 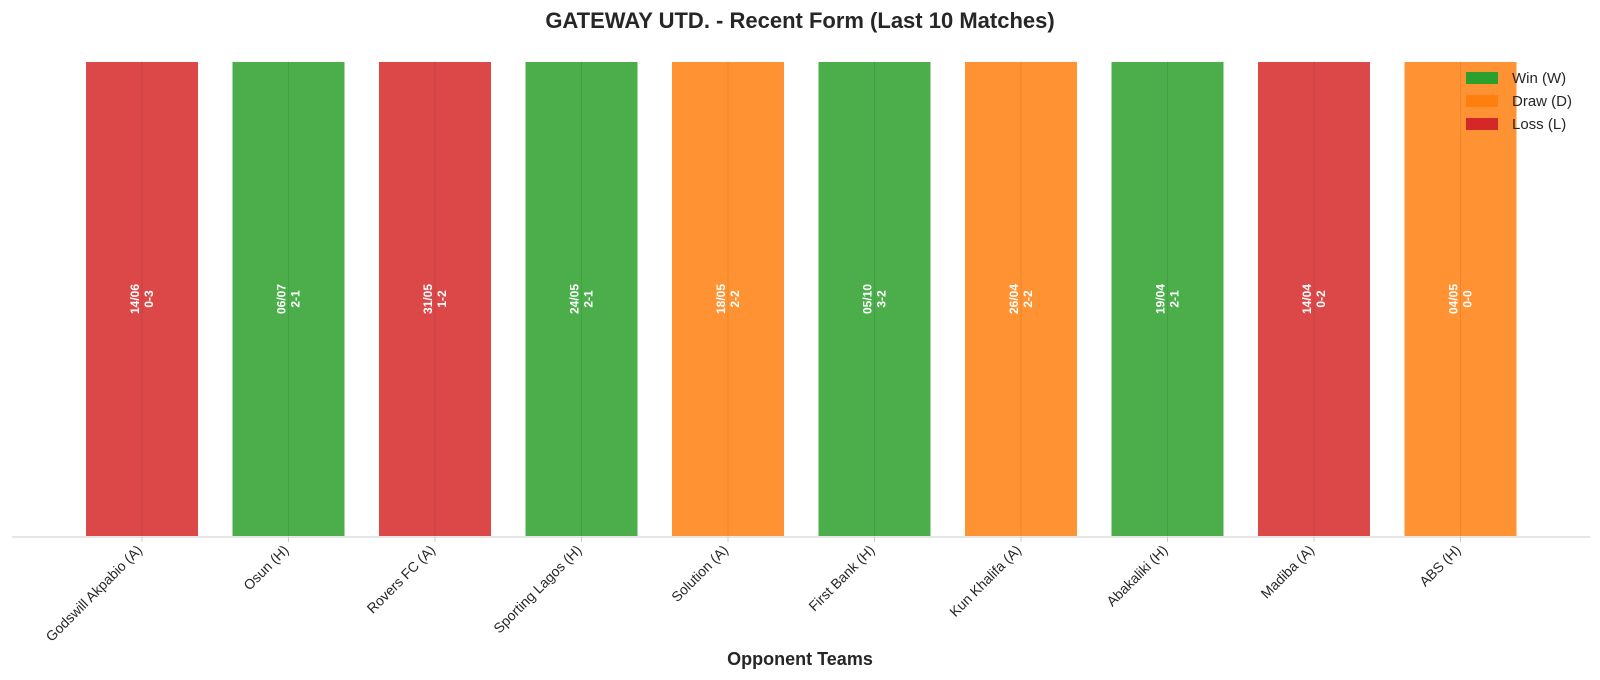 I want to click on x-tick-label: ABS (H), so click(x=1440, y=566).